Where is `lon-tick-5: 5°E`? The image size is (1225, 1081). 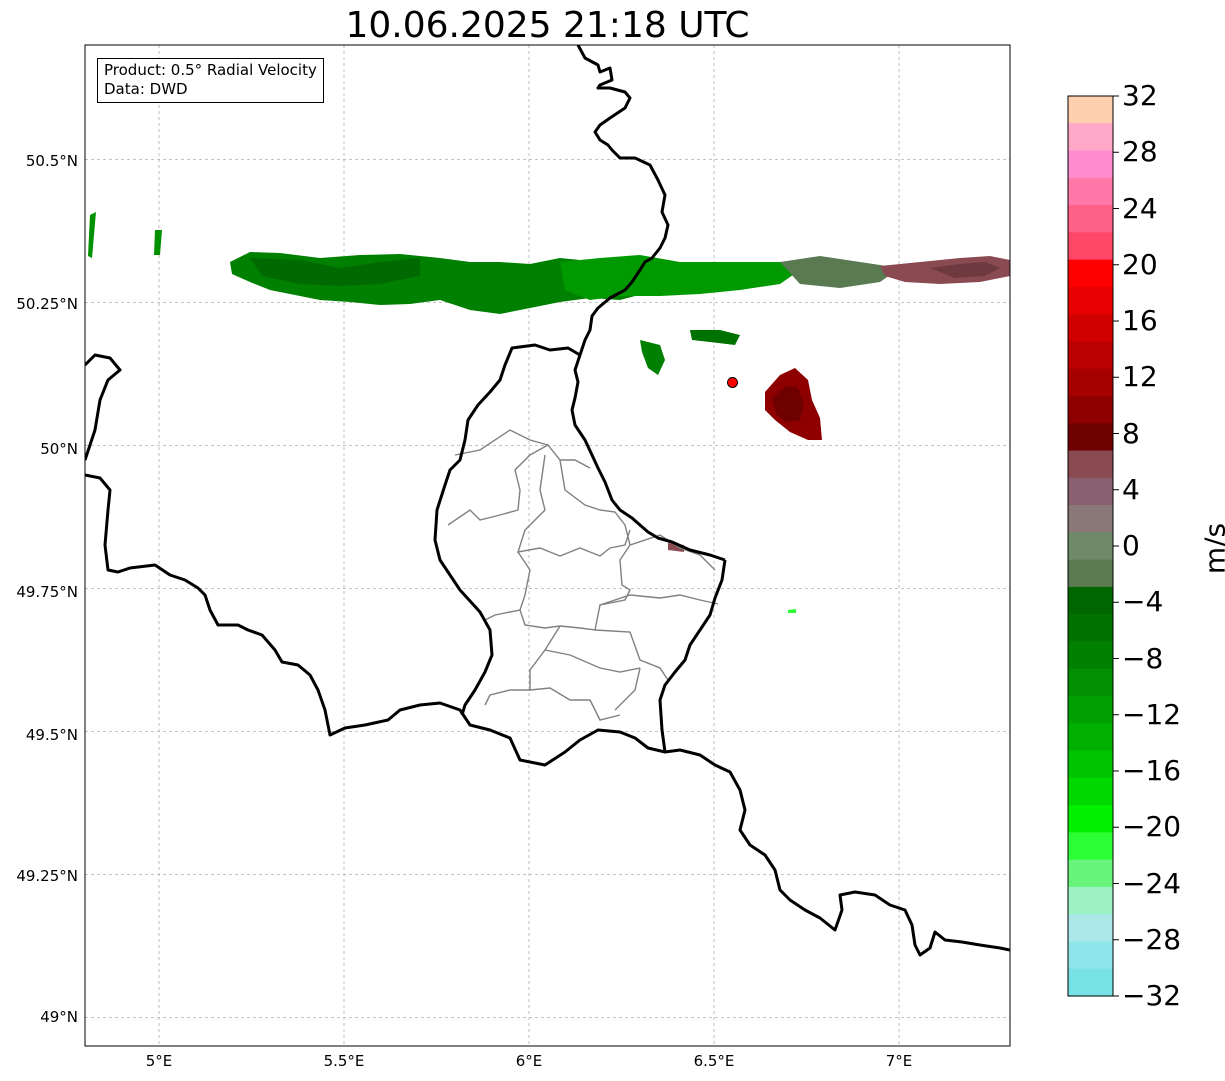
lon-tick-5: 5°E is located at coordinates (159, 1061).